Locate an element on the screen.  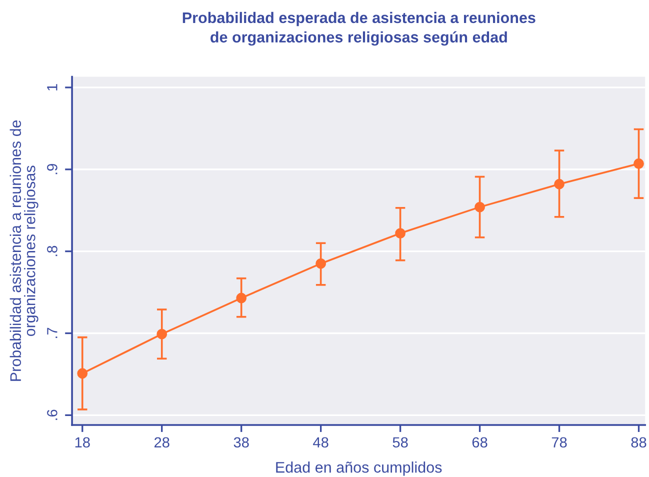
y-tick-label: .6 is located at coordinates (52, 415).